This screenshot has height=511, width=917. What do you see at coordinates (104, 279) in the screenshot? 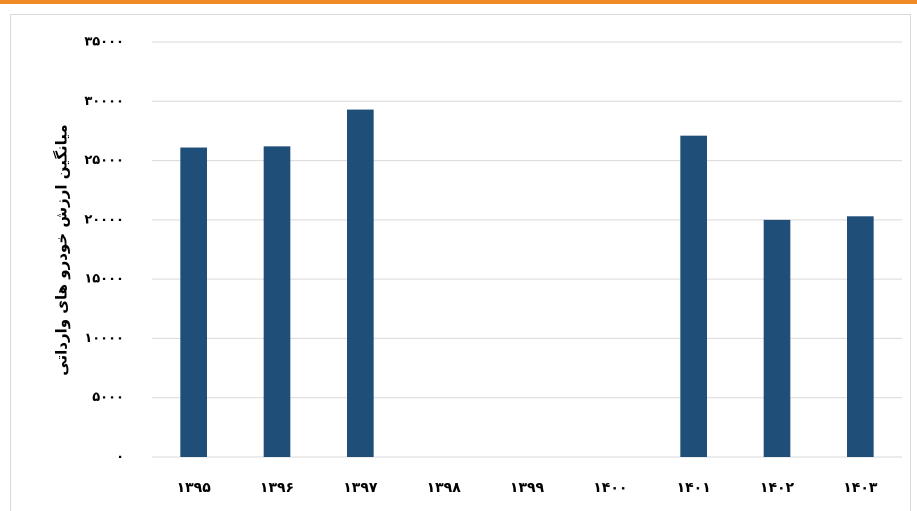
I see `y-tick-label: ۱۵۰۰۰` at bounding box center [104, 279].